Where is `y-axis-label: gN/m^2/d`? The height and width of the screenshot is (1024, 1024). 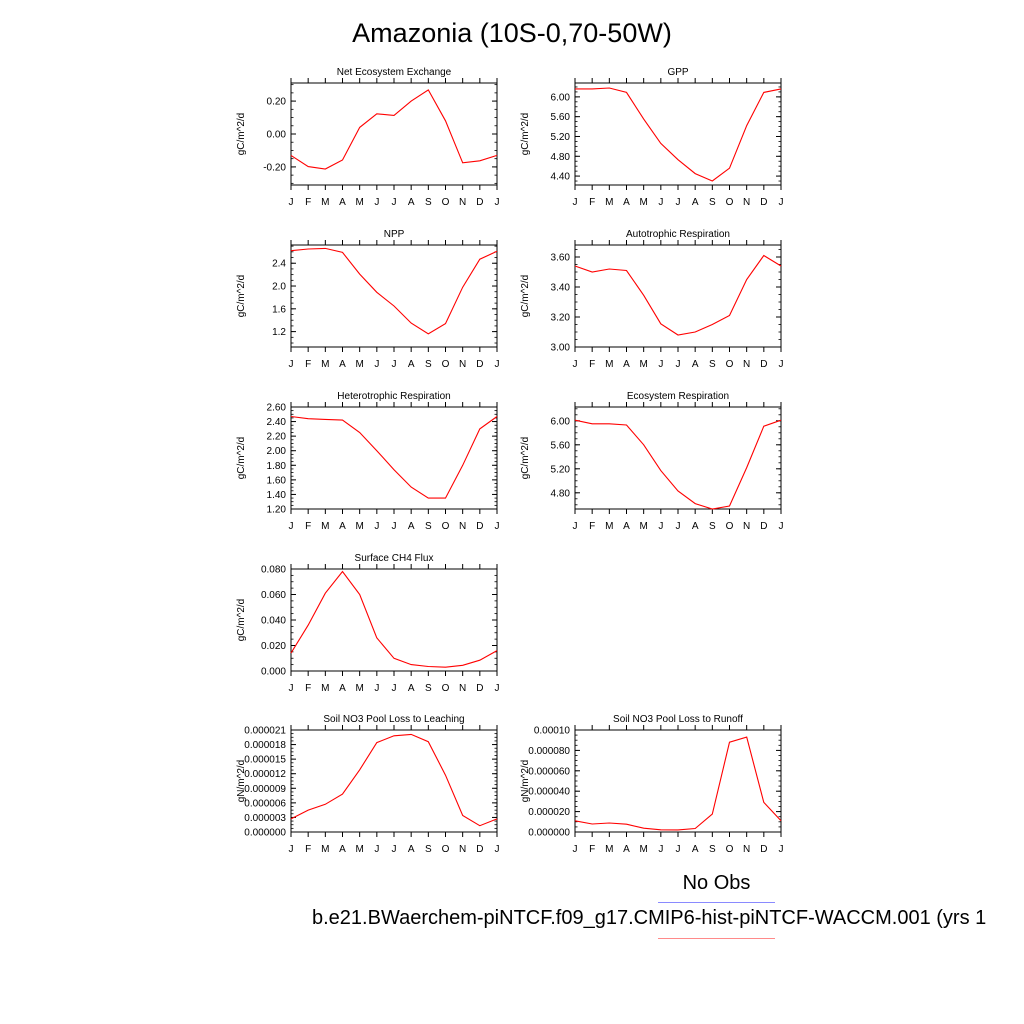
y-axis-label: gN/m^2/d is located at coordinates (241, 781).